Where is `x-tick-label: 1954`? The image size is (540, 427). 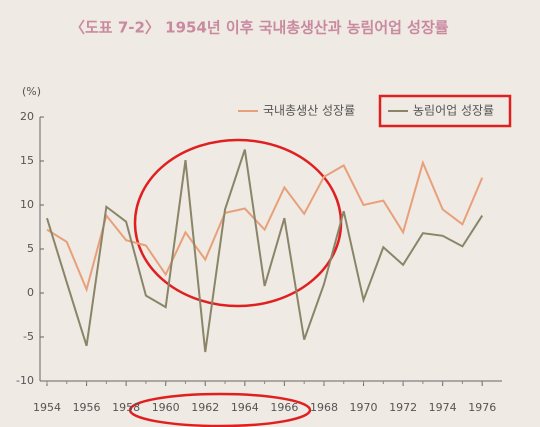
x-tick-label: 1954 is located at coordinates (47, 407).